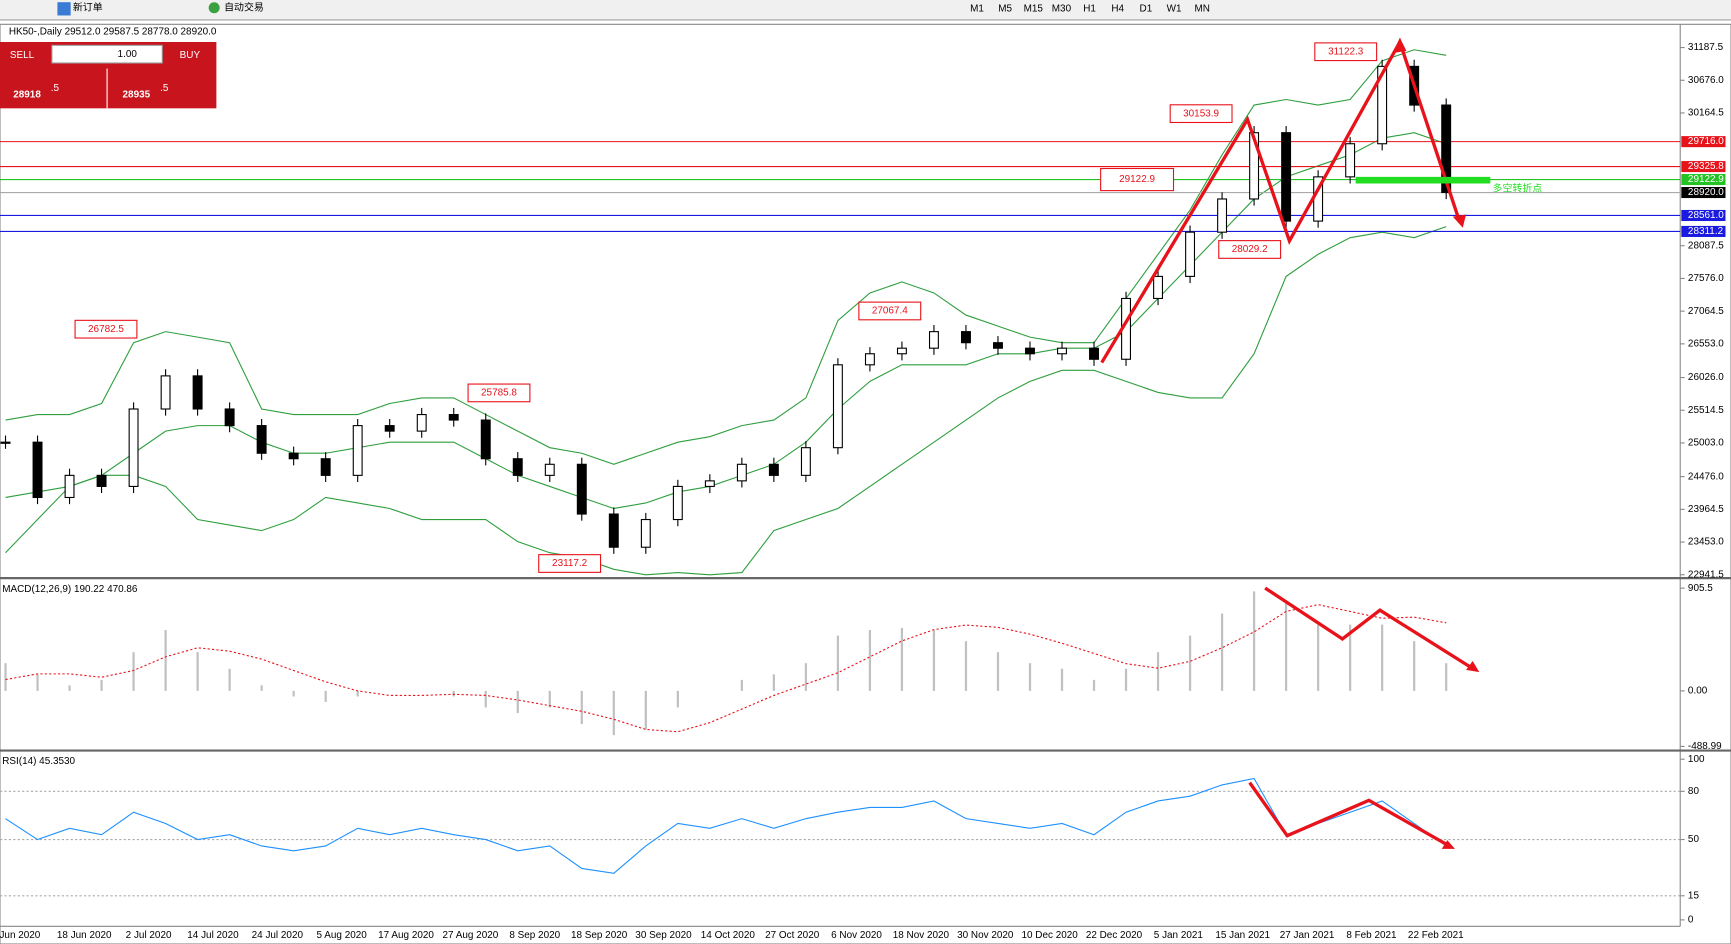 Image resolution: width=1731 pixels, height=944 pixels. What do you see at coordinates (470, 935) in the screenshot?
I see `x-tick-label: 27 Aug 2020` at bounding box center [470, 935].